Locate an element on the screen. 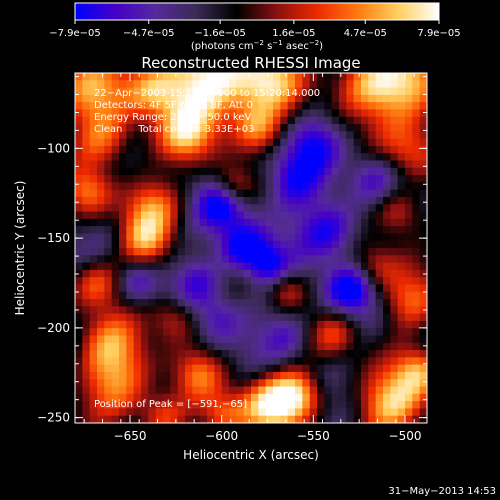  colorbar is located at coordinates (257, 11).